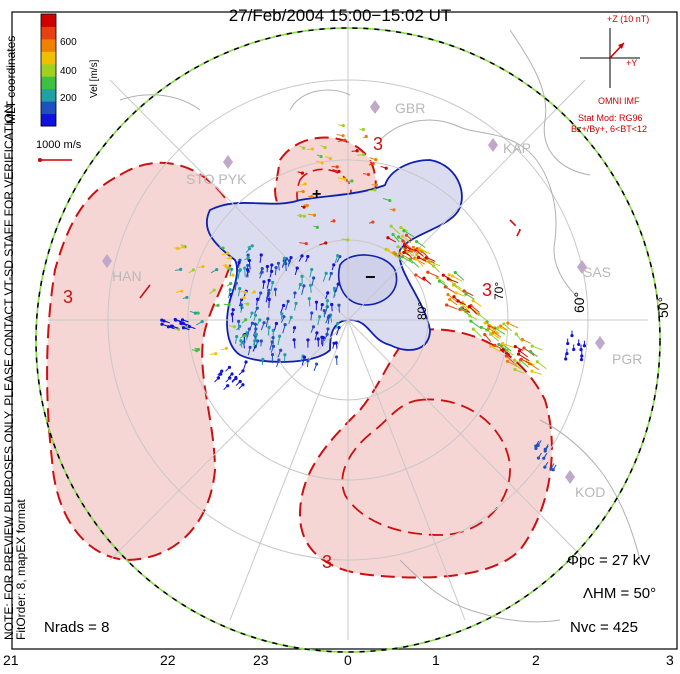 The width and height of the screenshot is (680, 674). Describe the element at coordinates (40, 160) in the screenshot. I see `reference-vector-origin` at that location.